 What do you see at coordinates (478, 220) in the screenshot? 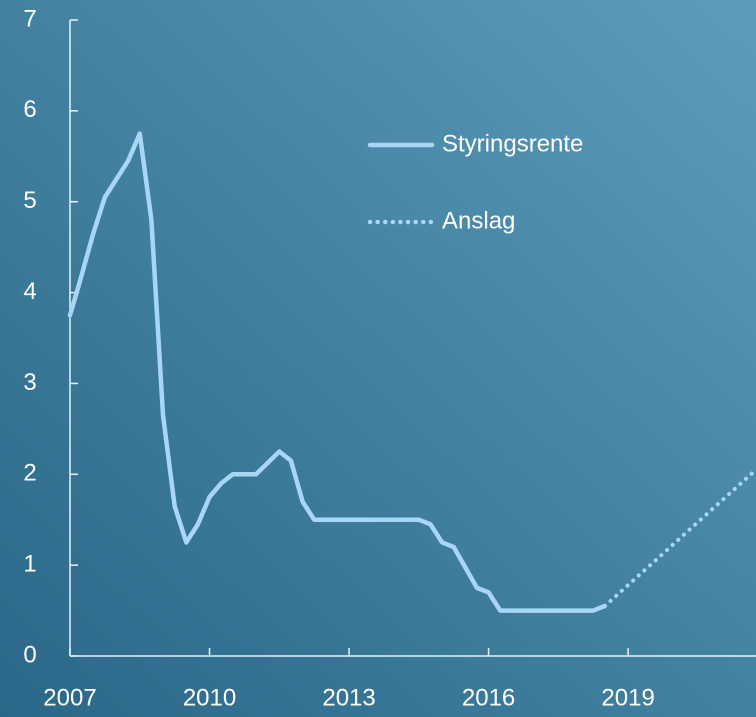
I see `legend-label: Anslag` at bounding box center [478, 220].